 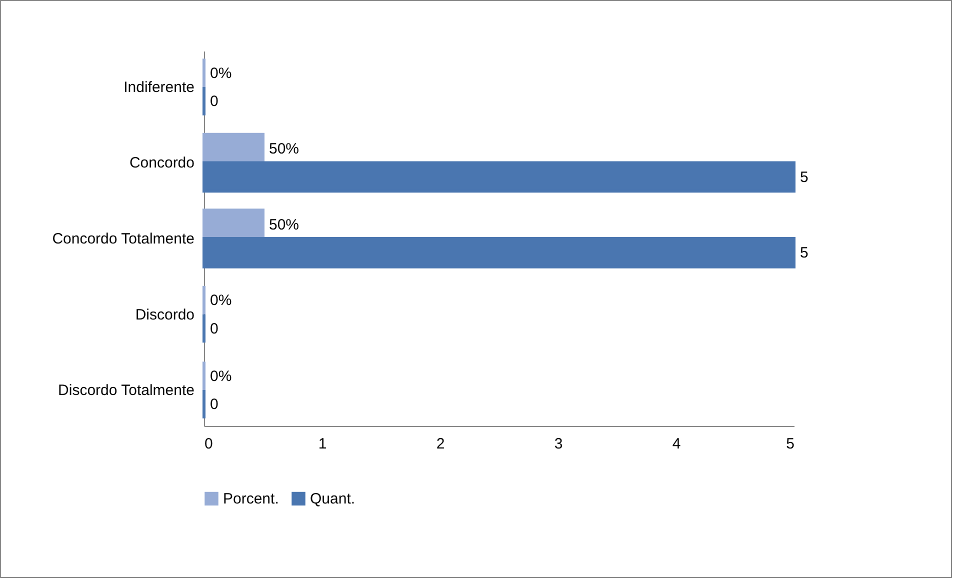 I want to click on y-tick-label: Concordo Totalmente, so click(x=123, y=239).